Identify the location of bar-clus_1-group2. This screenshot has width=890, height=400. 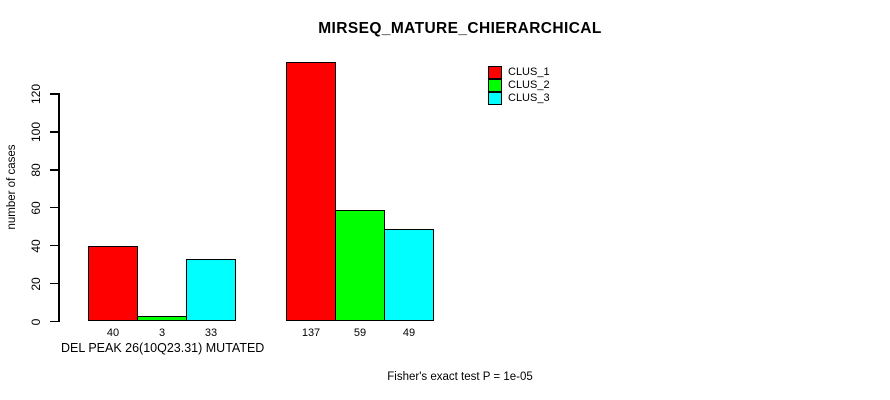
(311, 191).